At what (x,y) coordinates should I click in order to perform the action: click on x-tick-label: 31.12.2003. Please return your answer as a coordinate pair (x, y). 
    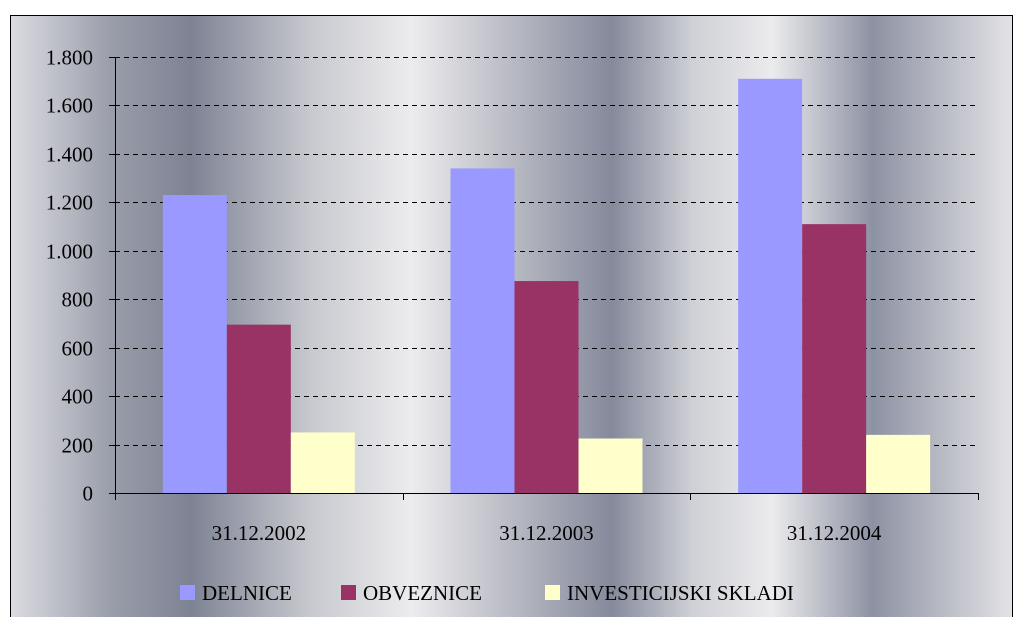
    Looking at the image, I should click on (546, 533).